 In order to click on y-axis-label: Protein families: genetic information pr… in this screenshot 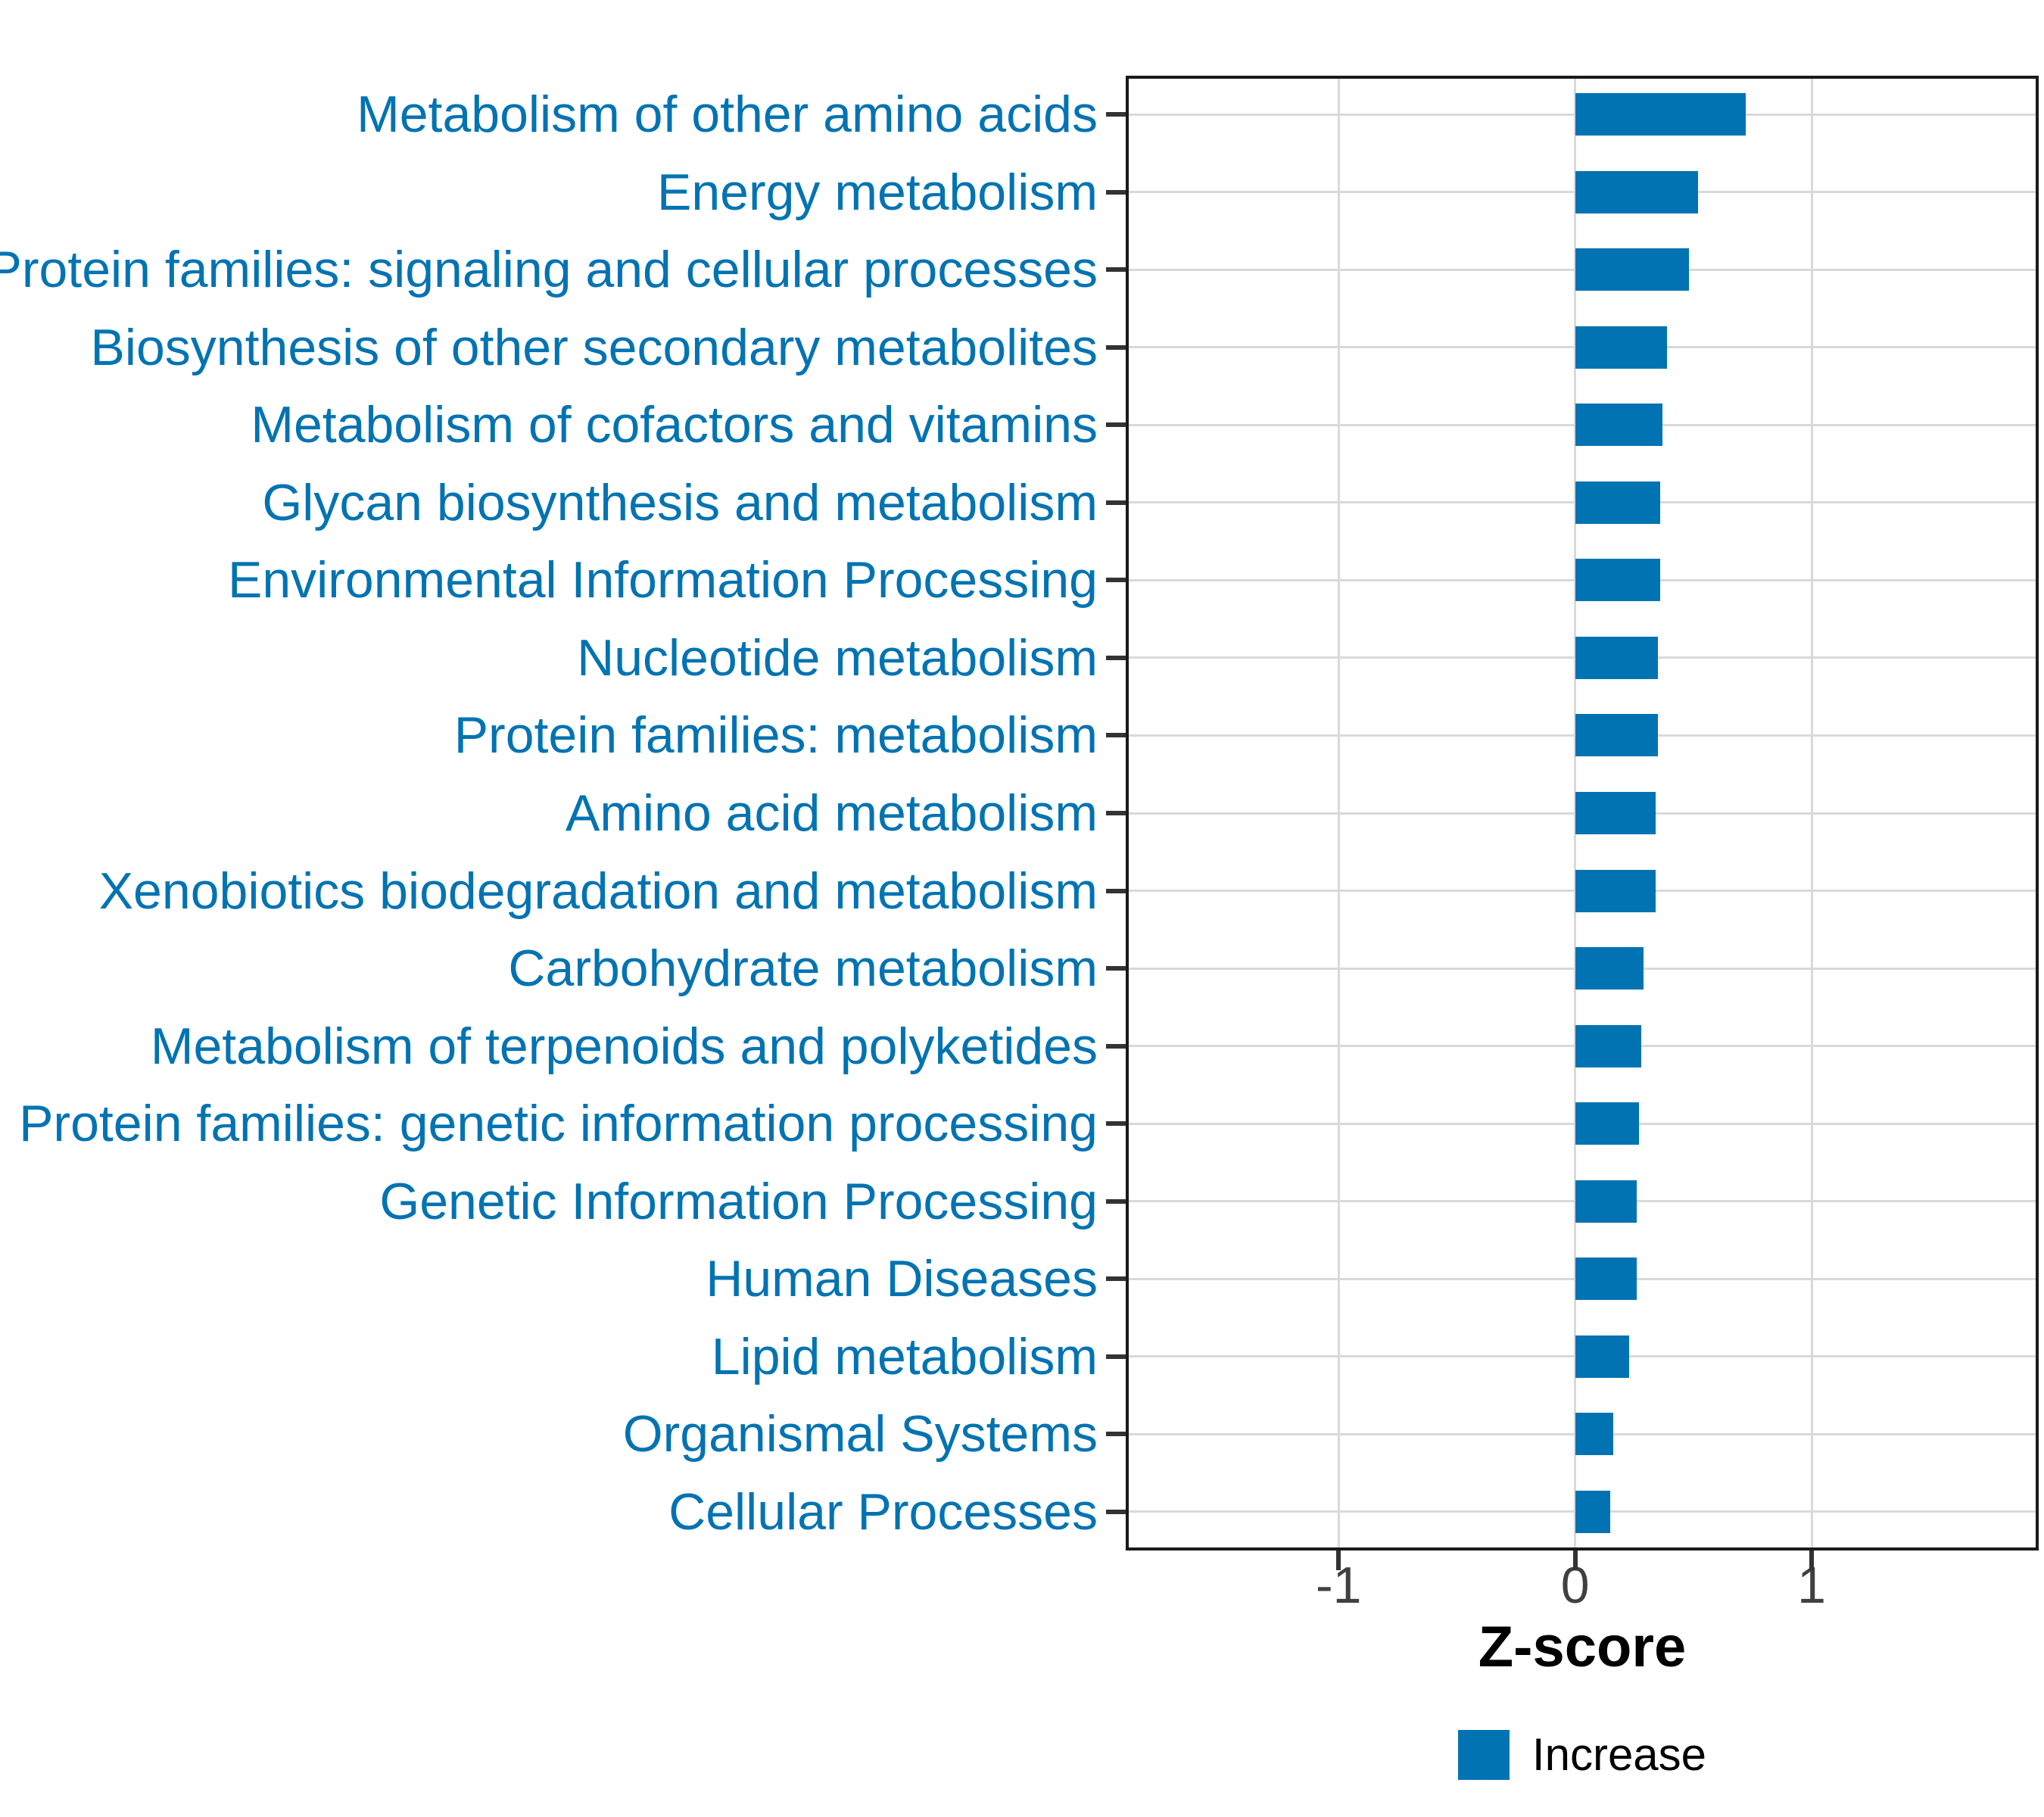, I will do `click(558, 1124)`.